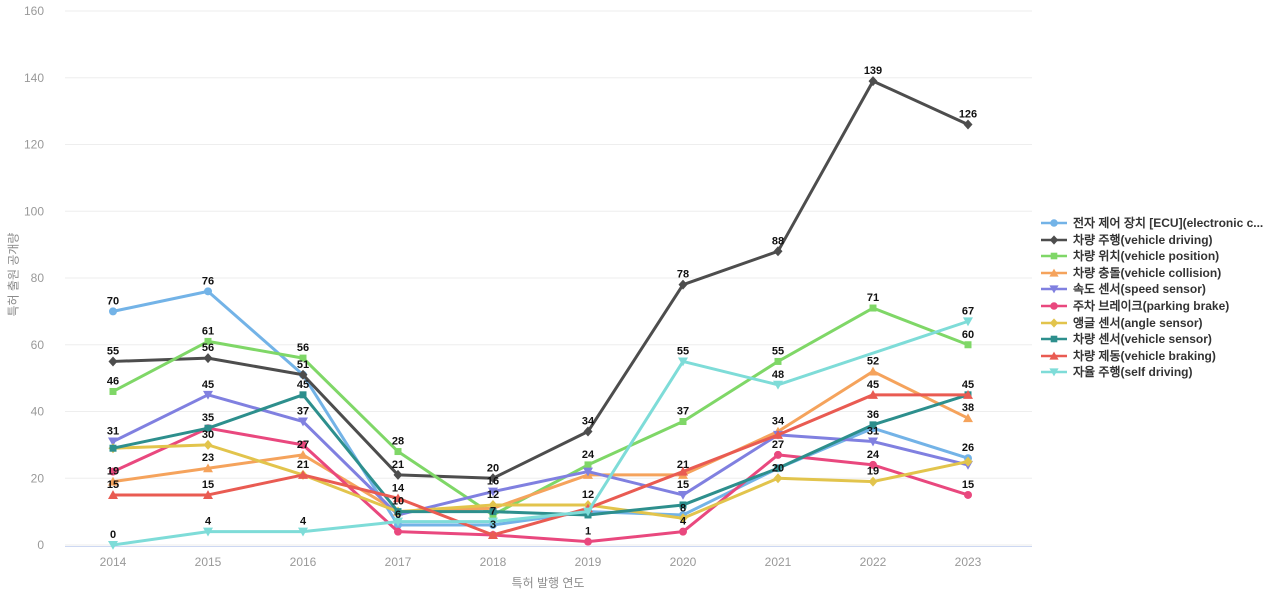 The image size is (1280, 600). Describe the element at coordinates (1133, 372) in the screenshot. I see `legend-item-label: 자율 주행(self driving)` at that location.